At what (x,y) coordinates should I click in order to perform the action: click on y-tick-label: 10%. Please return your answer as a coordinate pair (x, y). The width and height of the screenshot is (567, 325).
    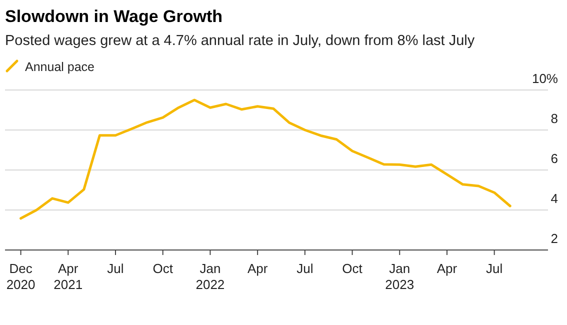
    Looking at the image, I should click on (545, 78).